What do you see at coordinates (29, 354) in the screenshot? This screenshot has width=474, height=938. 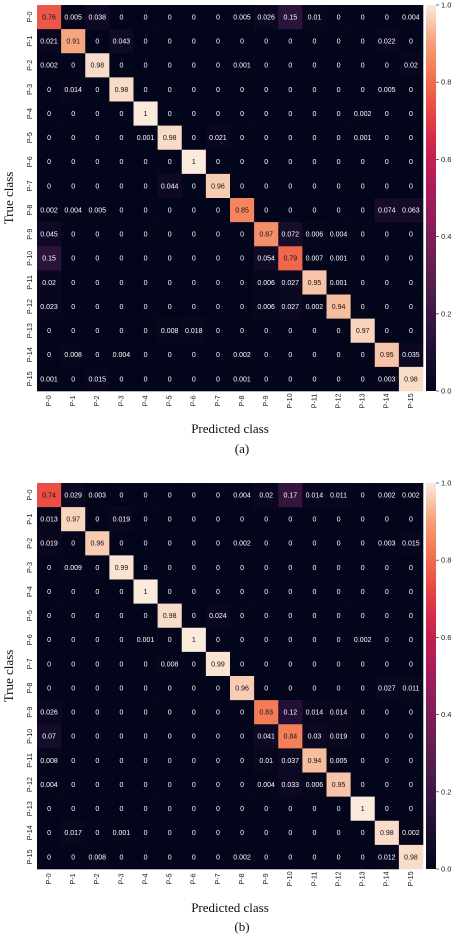 I see `y-tick-label: P-14` at bounding box center [29, 354].